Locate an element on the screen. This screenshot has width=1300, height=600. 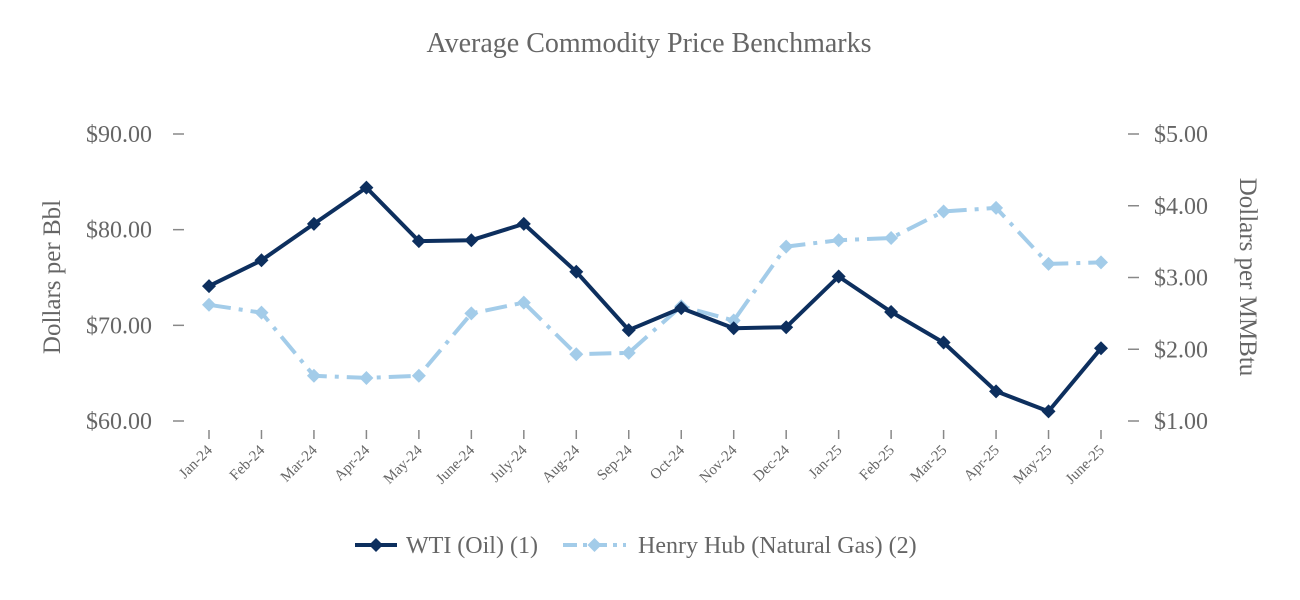
x-tick-label: June-25 is located at coordinates (1085, 465).